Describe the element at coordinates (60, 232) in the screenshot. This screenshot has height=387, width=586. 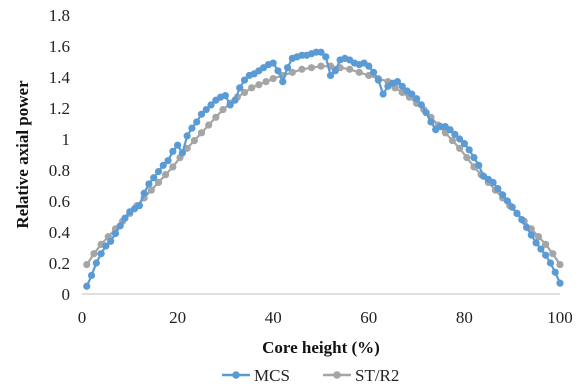
I see `y-tick-label: 0.4` at that location.